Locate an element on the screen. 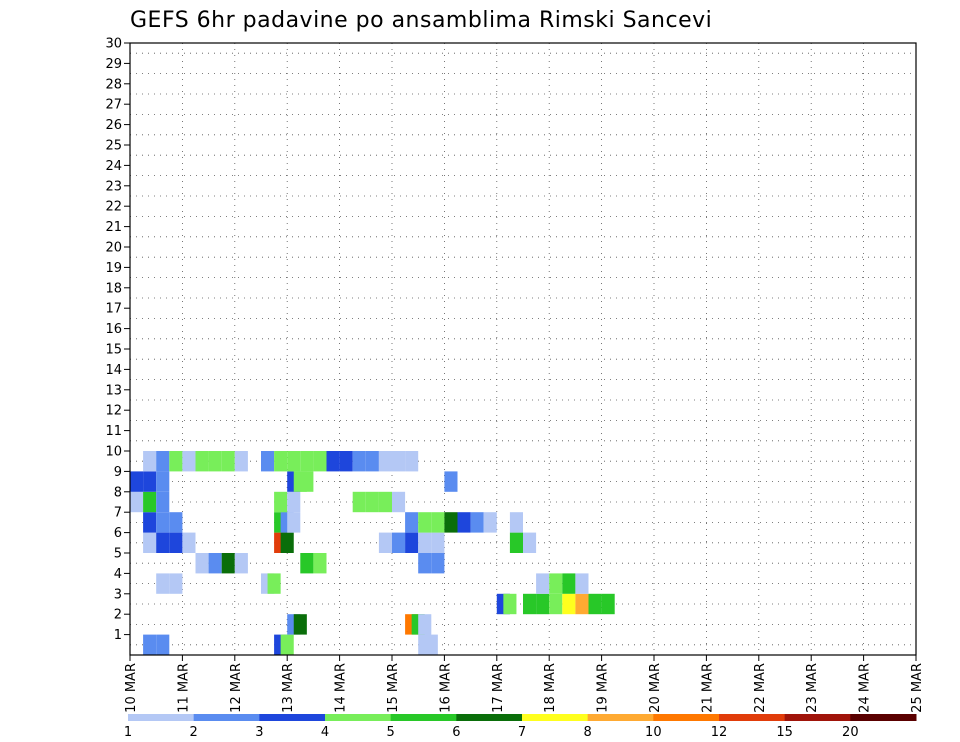 The width and height of the screenshot is (960, 742). x-tick-label: 17 MAR is located at coordinates (498, 688).